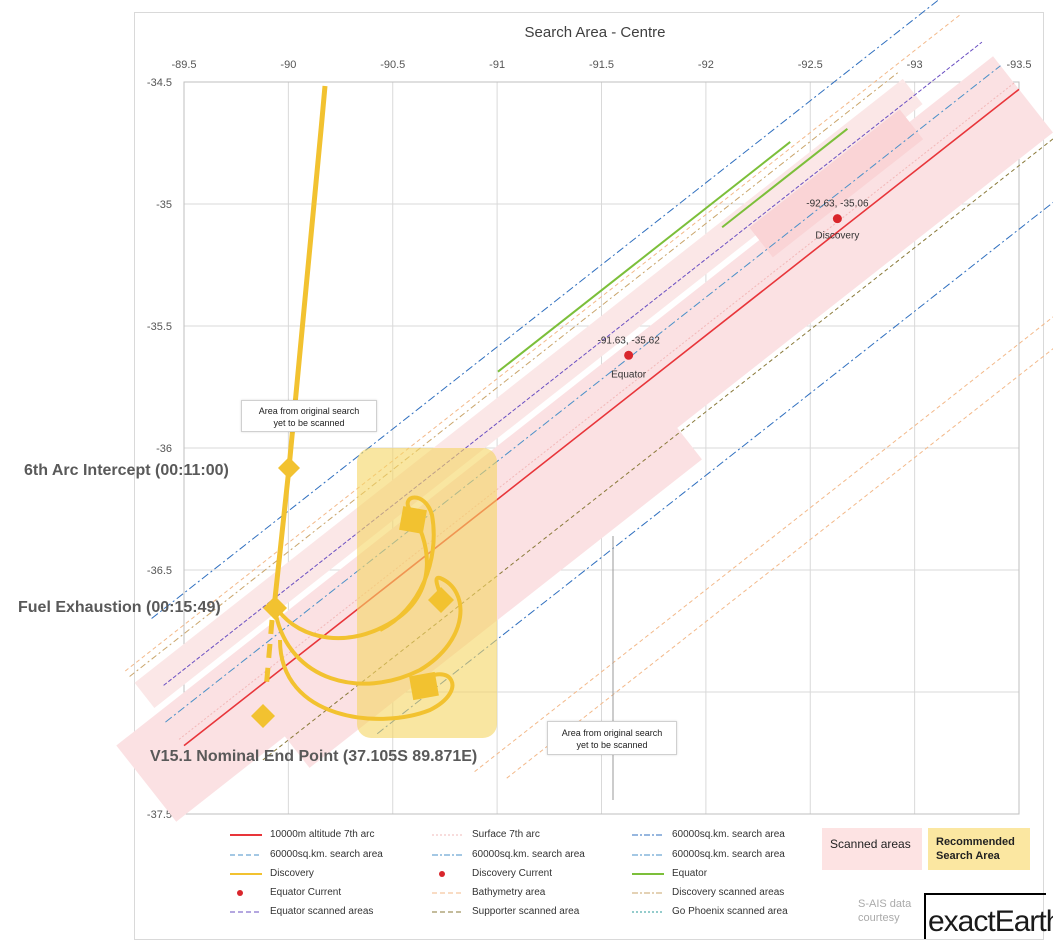 Image resolution: width=1053 pixels, height=945 pixels. Describe the element at coordinates (810, 65) in the screenshot. I see `x-tick-label: -92.5` at that location.